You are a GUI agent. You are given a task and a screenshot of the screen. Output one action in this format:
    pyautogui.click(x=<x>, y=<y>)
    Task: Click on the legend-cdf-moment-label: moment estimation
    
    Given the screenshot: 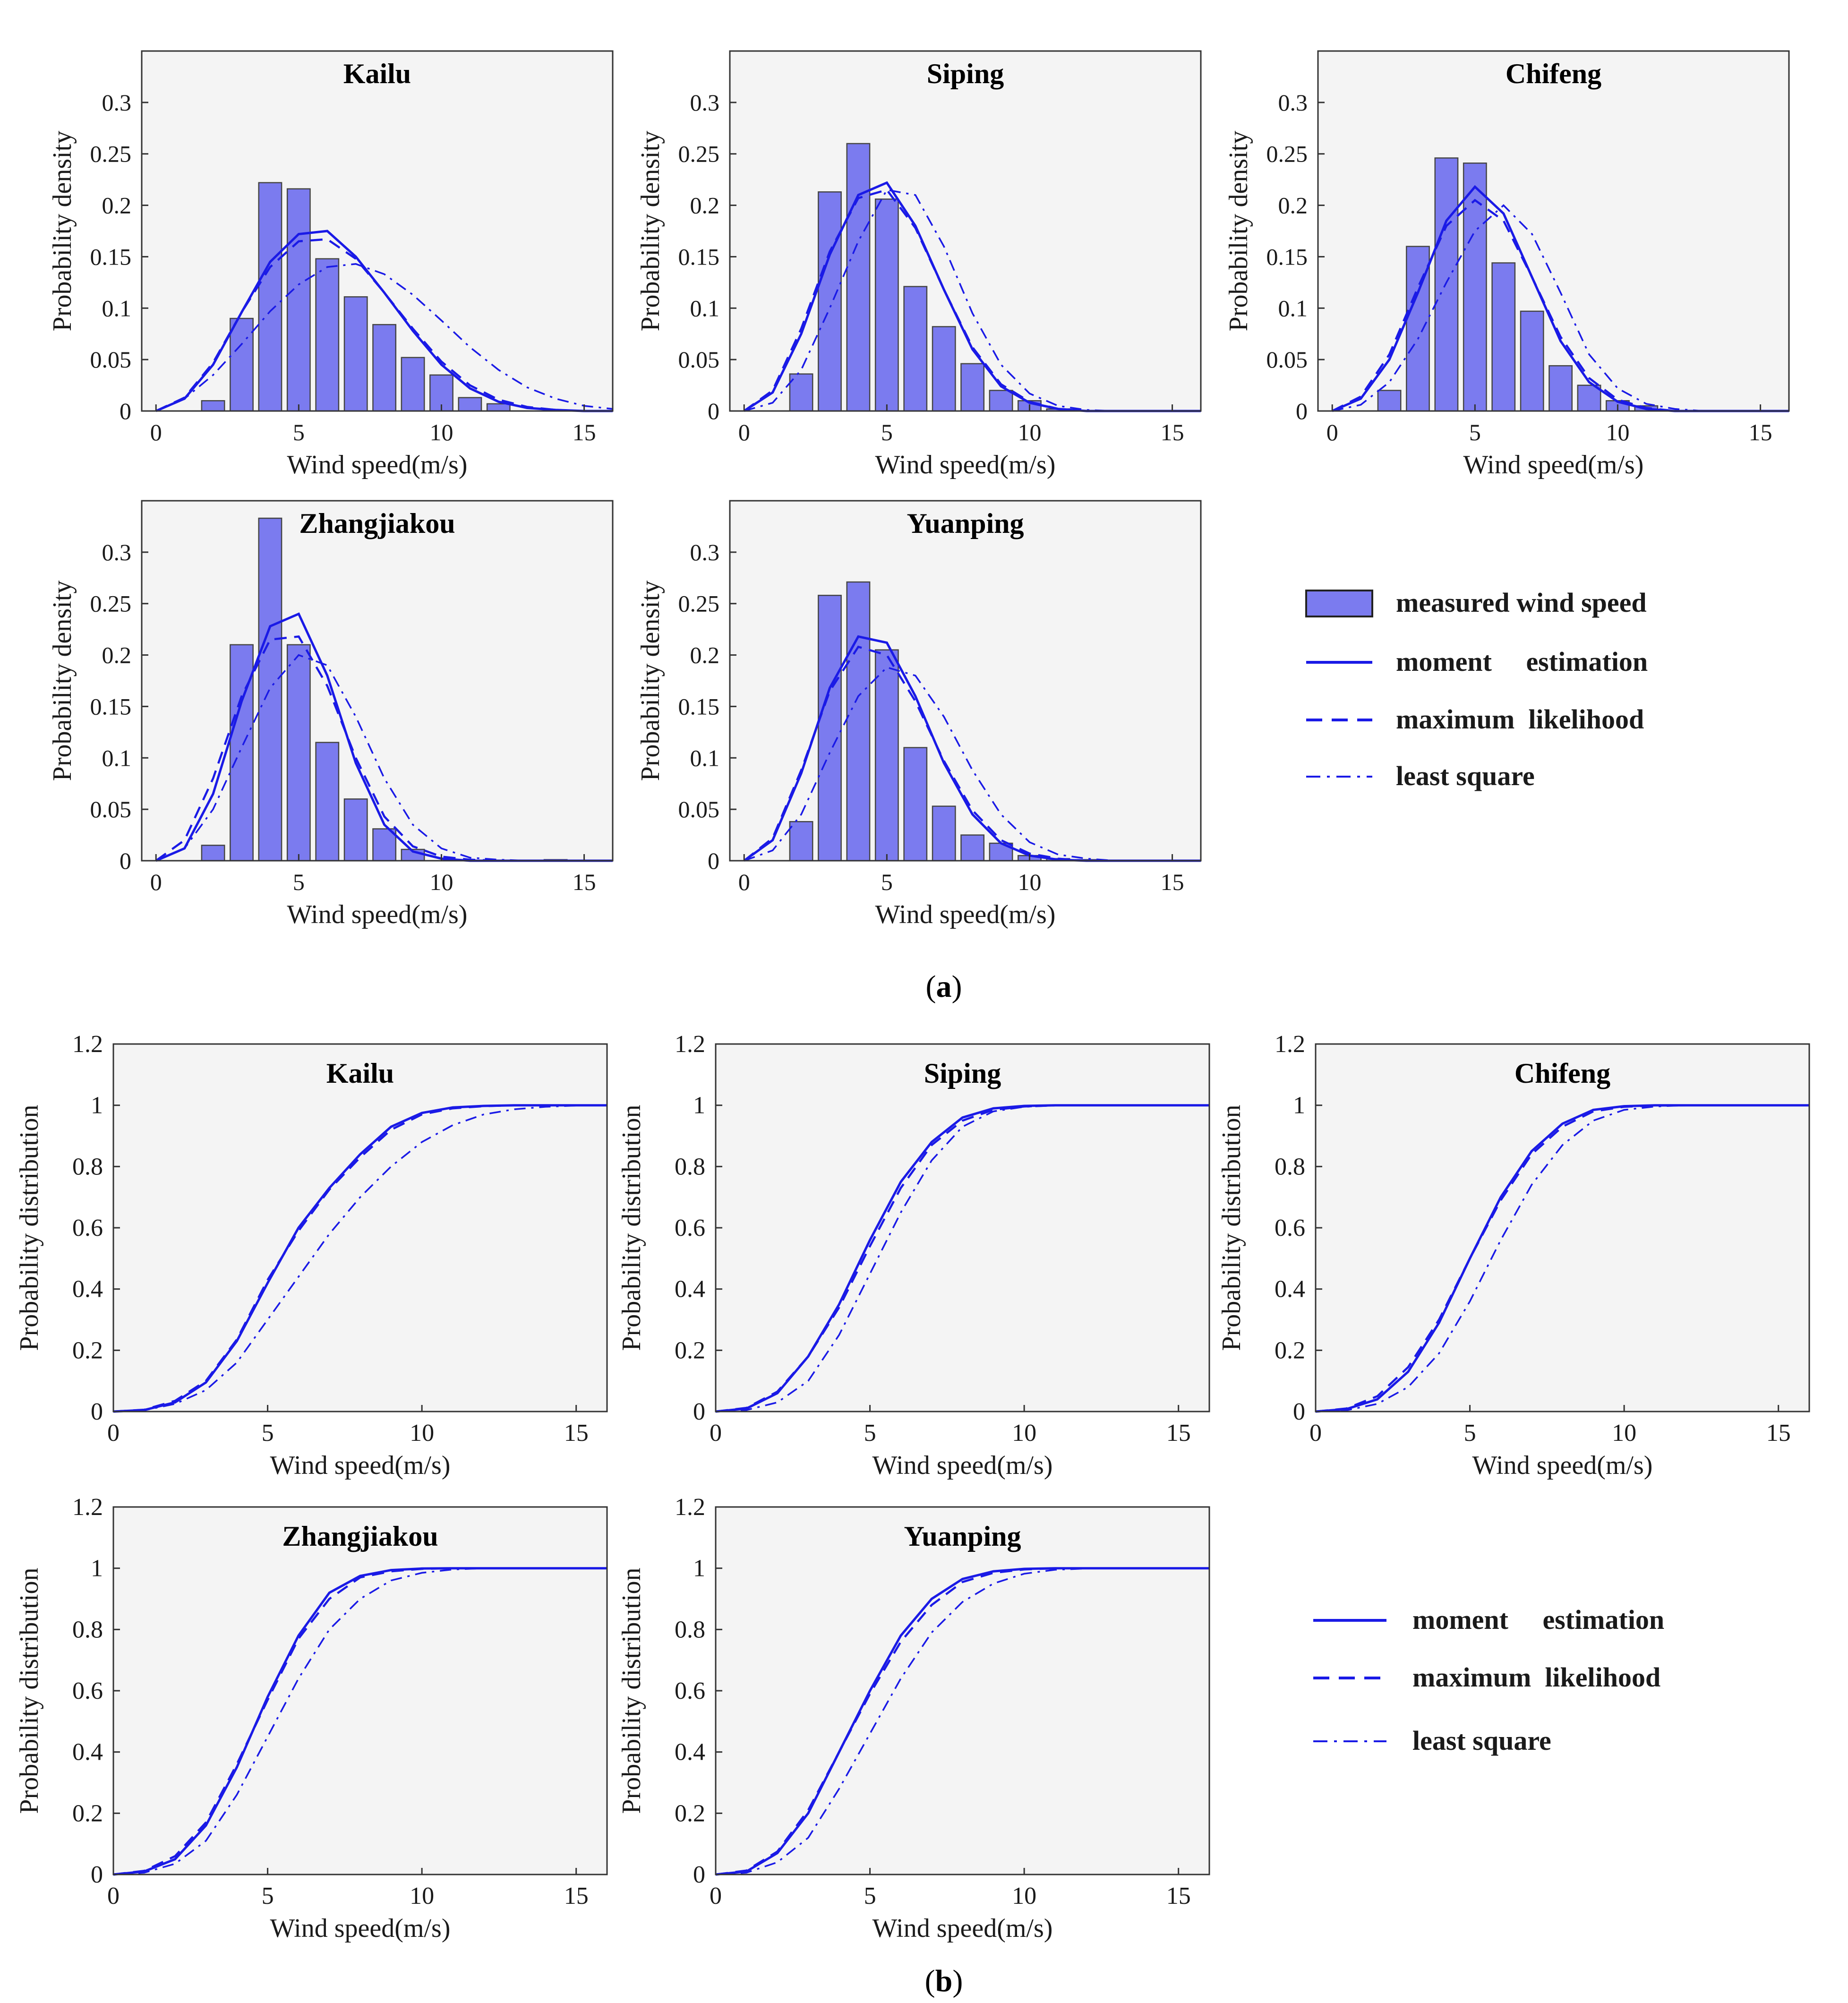 What is the action you would take?
    pyautogui.click(x=1538, y=1620)
    